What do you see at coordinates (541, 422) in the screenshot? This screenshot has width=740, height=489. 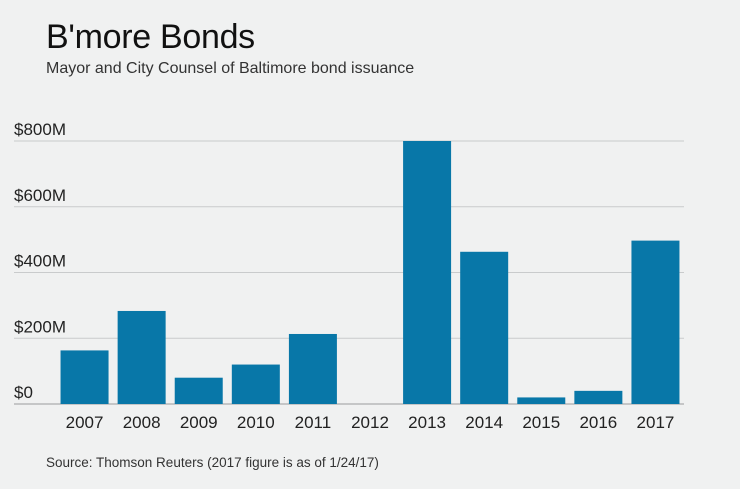 I see `x-tick-label: 2015` at bounding box center [541, 422].